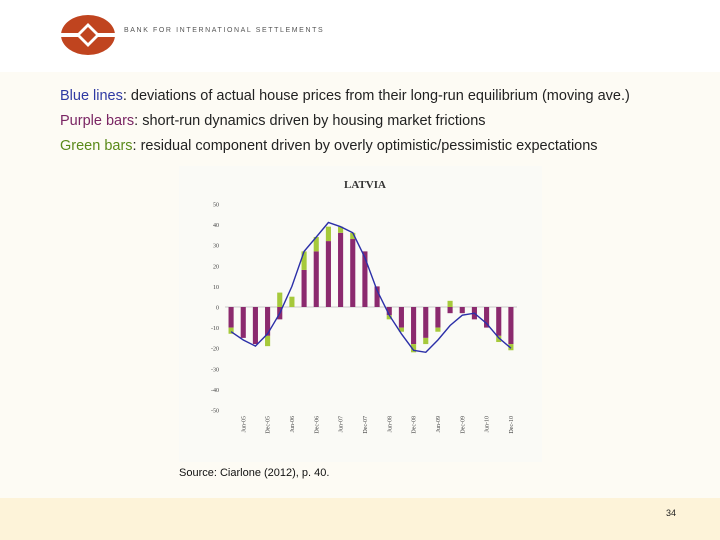 The height and width of the screenshot is (540, 720). I want to click on x-tick-label: Jun-06, so click(293, 424).